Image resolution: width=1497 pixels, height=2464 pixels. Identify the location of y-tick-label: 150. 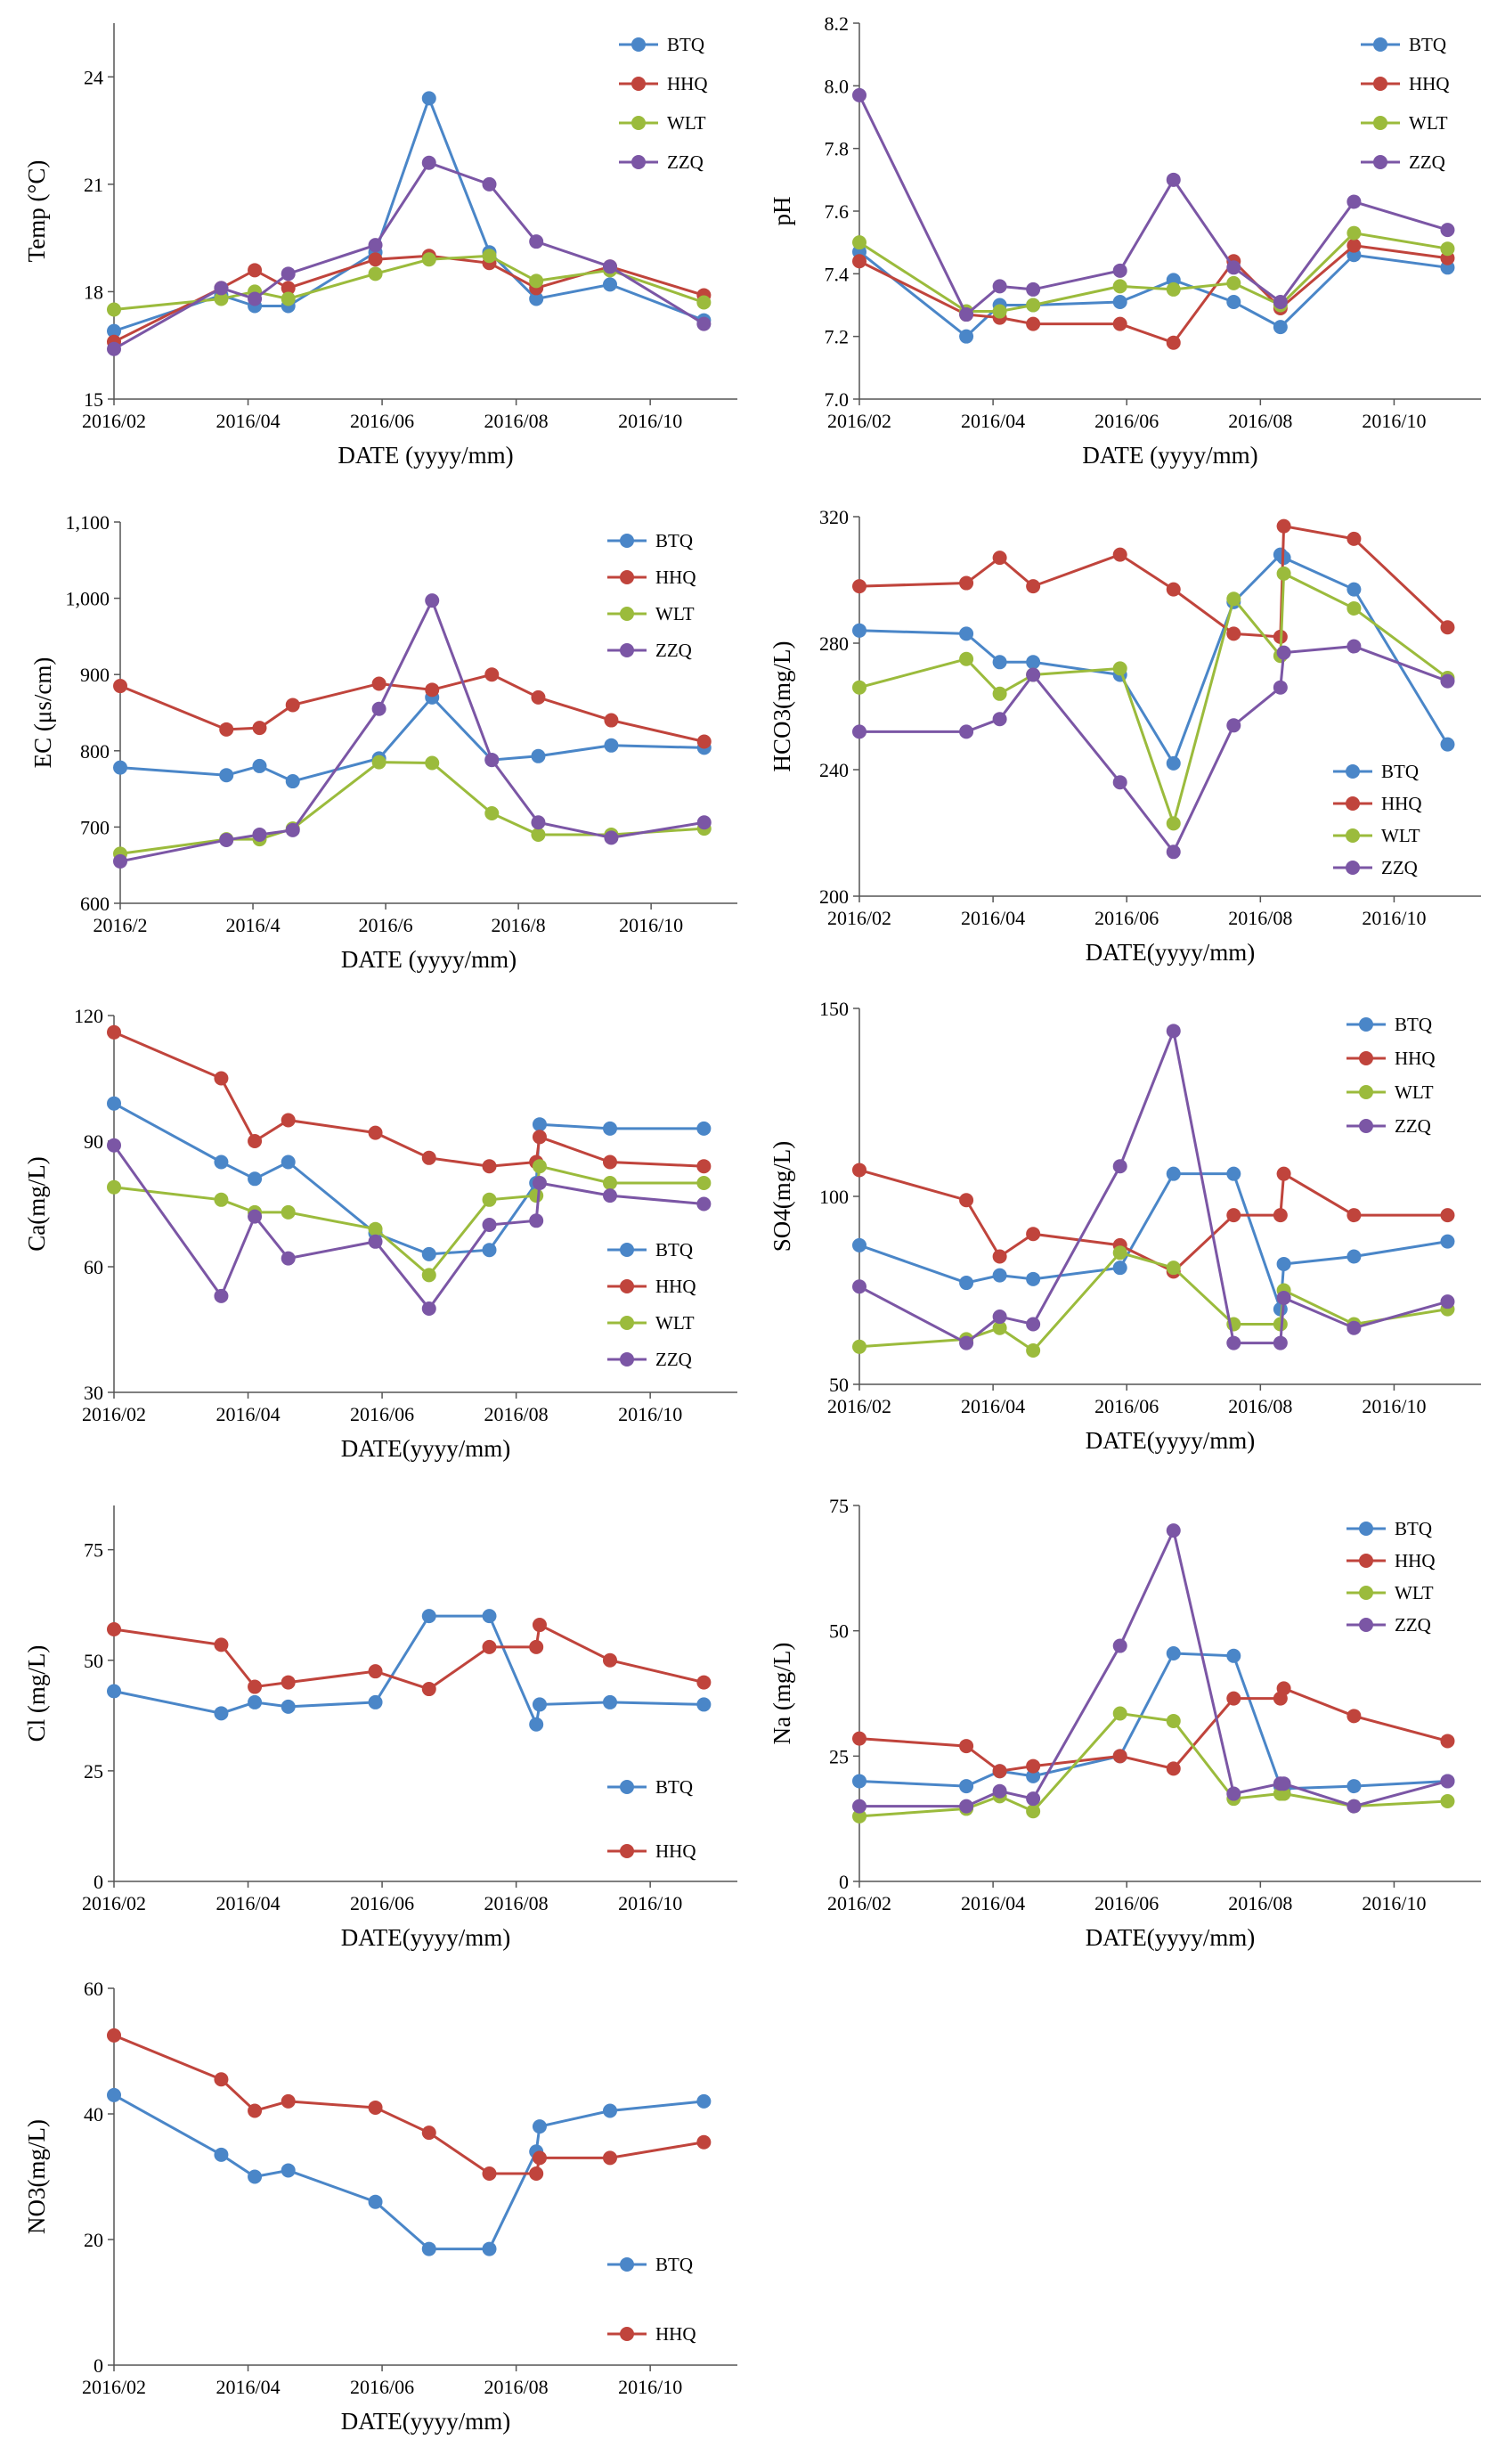
(834, 1009).